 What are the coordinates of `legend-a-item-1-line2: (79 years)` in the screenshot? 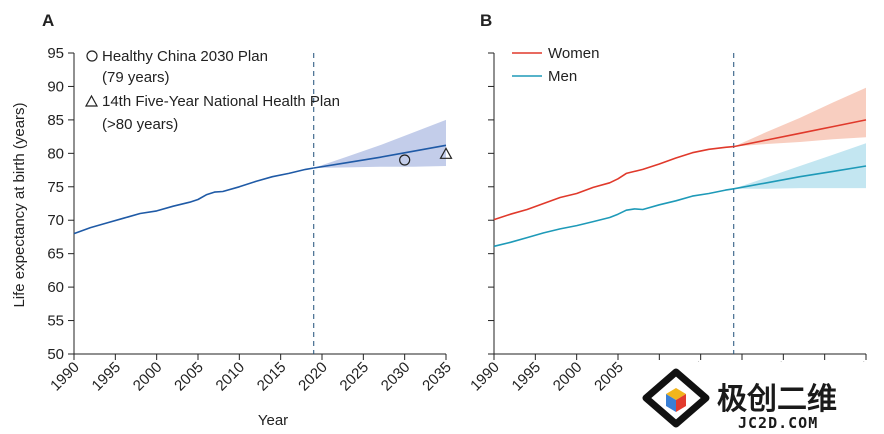 It's located at (136, 77).